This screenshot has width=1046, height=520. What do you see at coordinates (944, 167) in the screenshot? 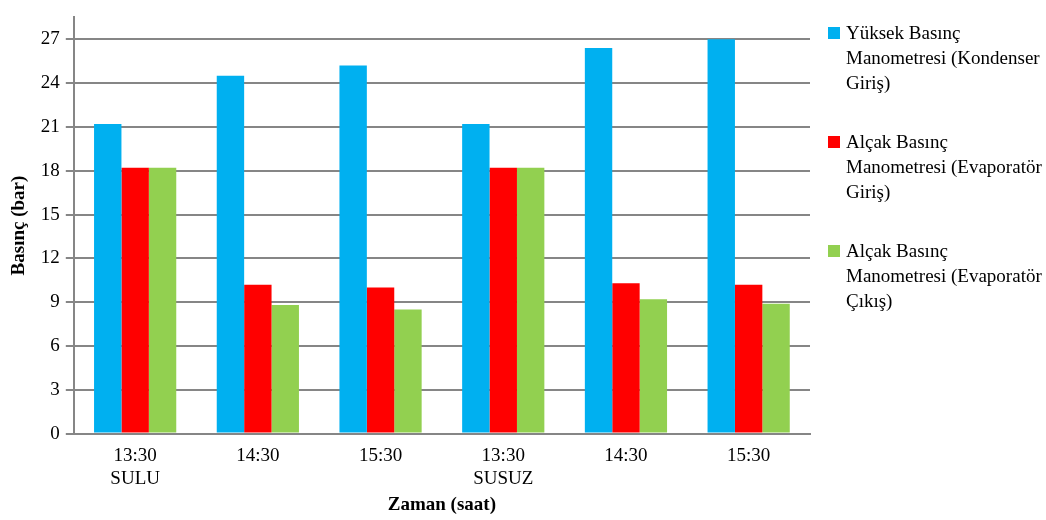
I see `legend-label: Alçak Basınç Manometresi (Evaporatör Giriş)` at bounding box center [944, 167].